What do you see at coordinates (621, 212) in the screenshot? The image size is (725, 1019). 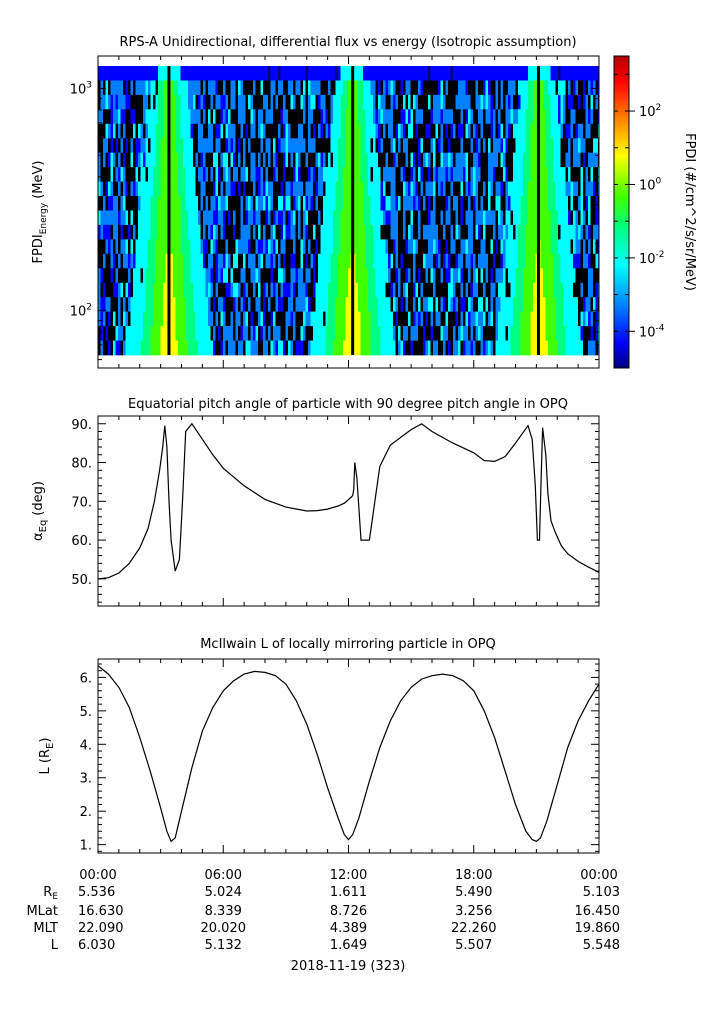 I see `colorbar-frame` at bounding box center [621, 212].